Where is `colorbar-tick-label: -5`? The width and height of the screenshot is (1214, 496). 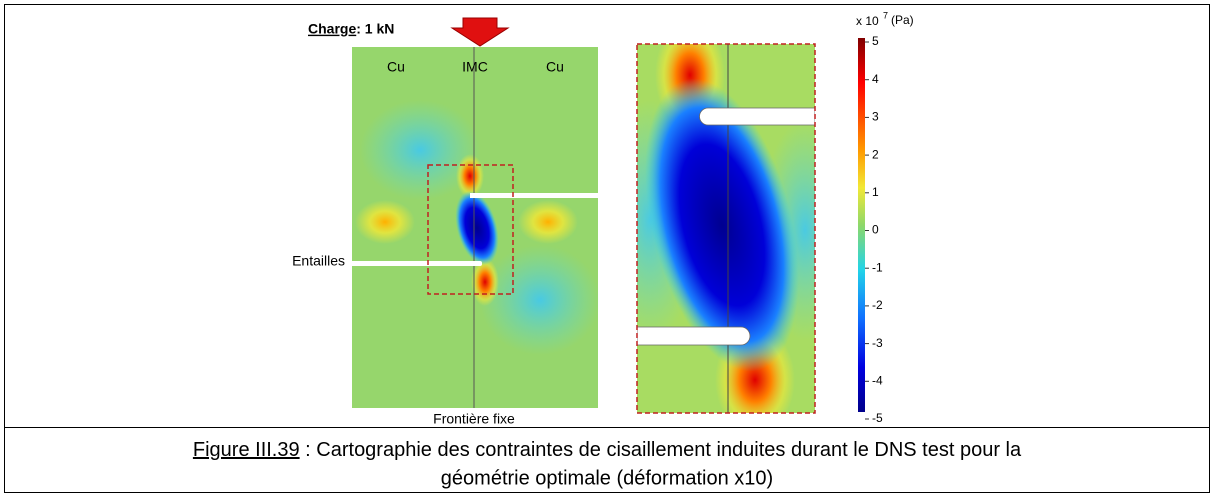 colorbar-tick-label: -5 is located at coordinates (877, 418).